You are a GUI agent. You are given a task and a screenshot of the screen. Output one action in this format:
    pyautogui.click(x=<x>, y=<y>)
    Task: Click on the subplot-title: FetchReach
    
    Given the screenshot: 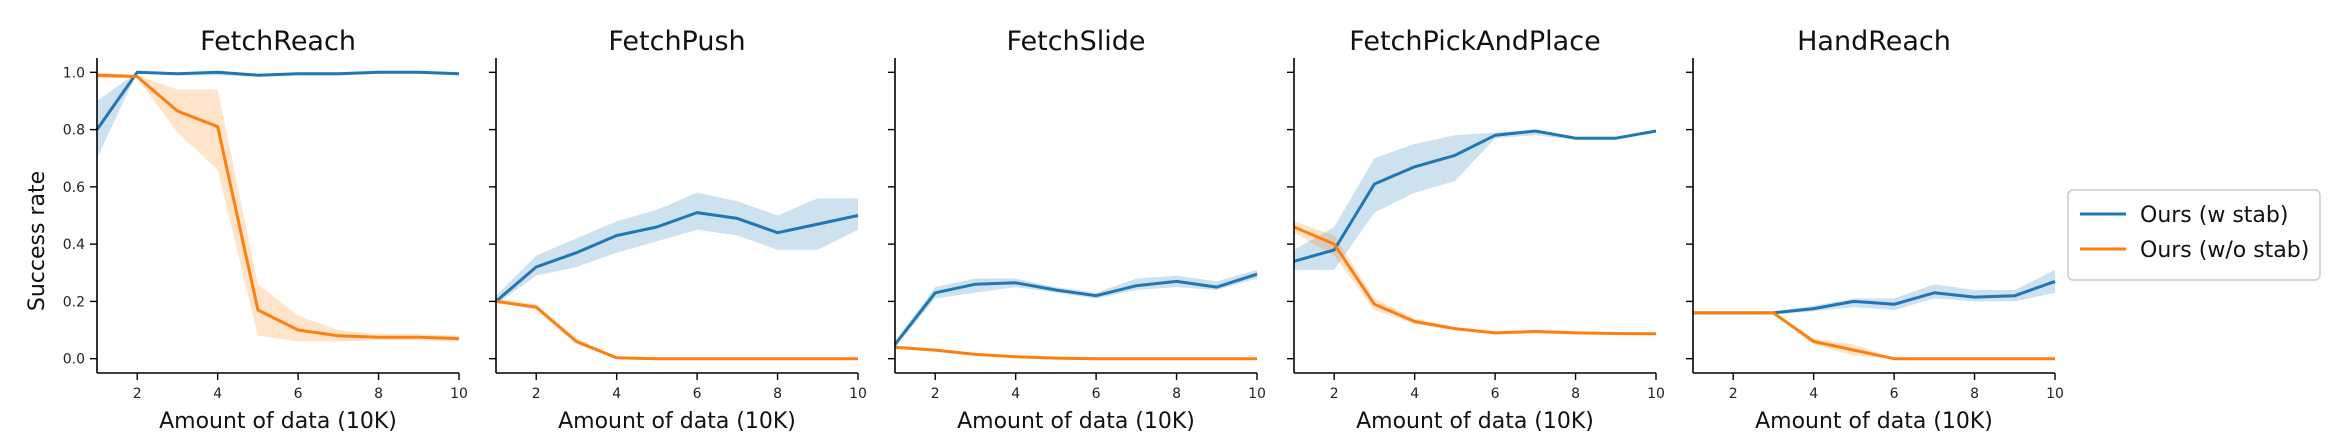 What is the action you would take?
    pyautogui.click(x=278, y=41)
    